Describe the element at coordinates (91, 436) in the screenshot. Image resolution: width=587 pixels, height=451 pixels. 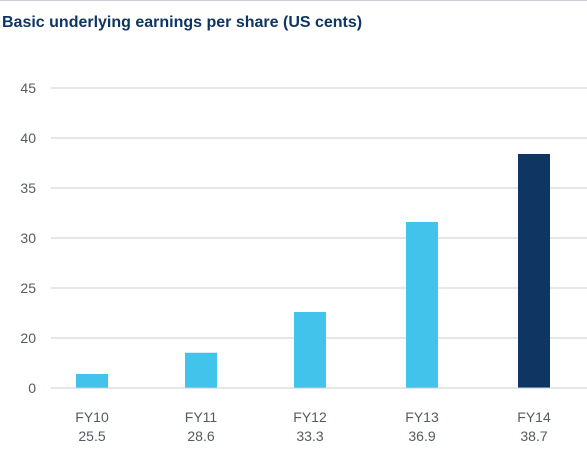
I see `data-label: 25.5` at that location.